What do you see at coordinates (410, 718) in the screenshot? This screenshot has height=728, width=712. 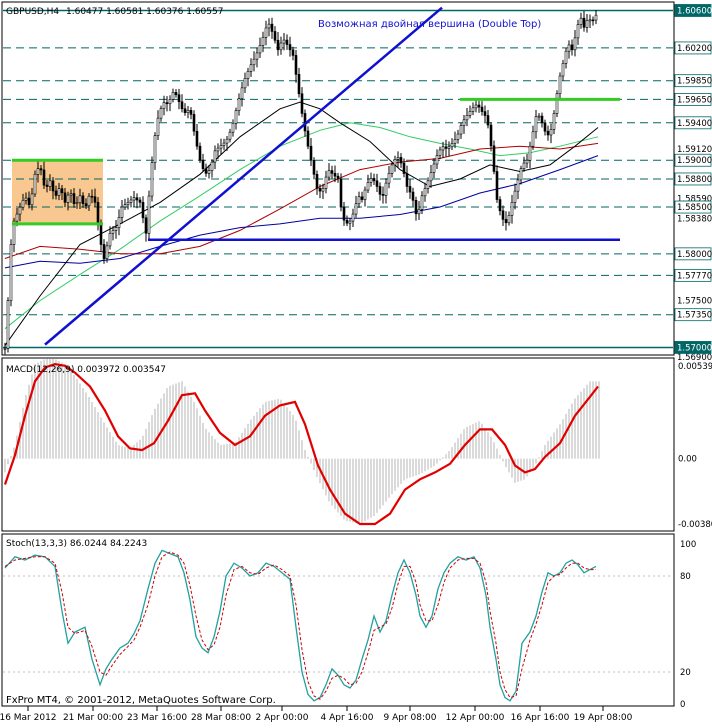 I see `x-tick-label: 9 Apr 08:00` at bounding box center [410, 718].